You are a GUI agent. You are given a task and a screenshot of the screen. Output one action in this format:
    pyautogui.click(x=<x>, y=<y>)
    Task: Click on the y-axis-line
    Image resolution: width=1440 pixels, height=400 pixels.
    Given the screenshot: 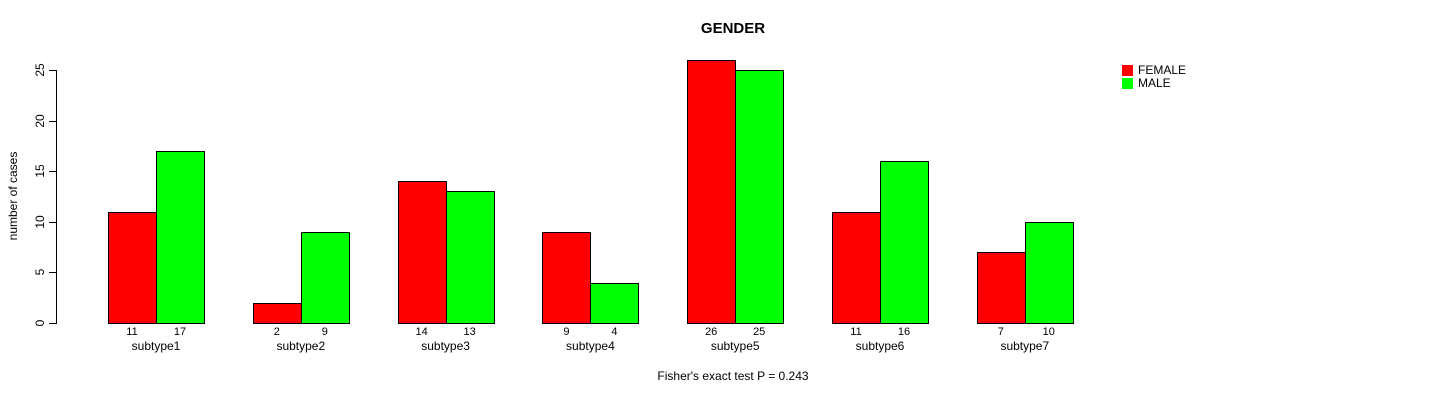 What is the action you would take?
    pyautogui.click(x=56, y=197)
    